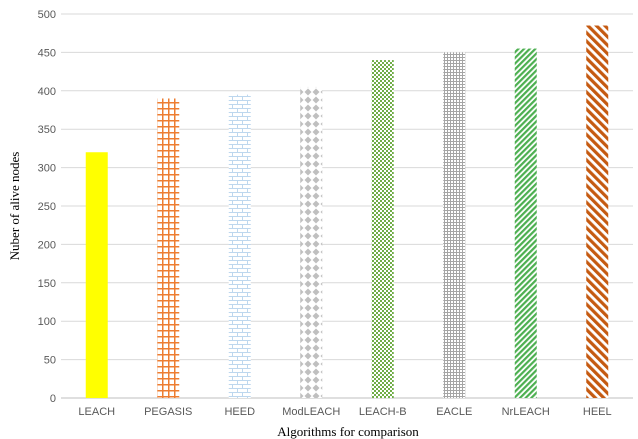 The height and width of the screenshot is (439, 638). What do you see at coordinates (50, 361) in the screenshot?
I see `y-tick-label: 50` at bounding box center [50, 361].